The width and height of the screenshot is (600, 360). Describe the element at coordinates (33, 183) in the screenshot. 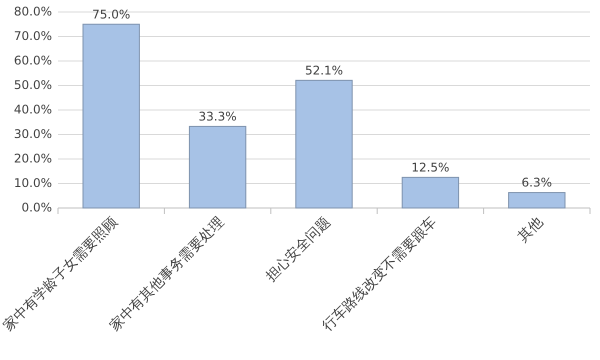

I see `y-tick-label: 10.0%` at that location.